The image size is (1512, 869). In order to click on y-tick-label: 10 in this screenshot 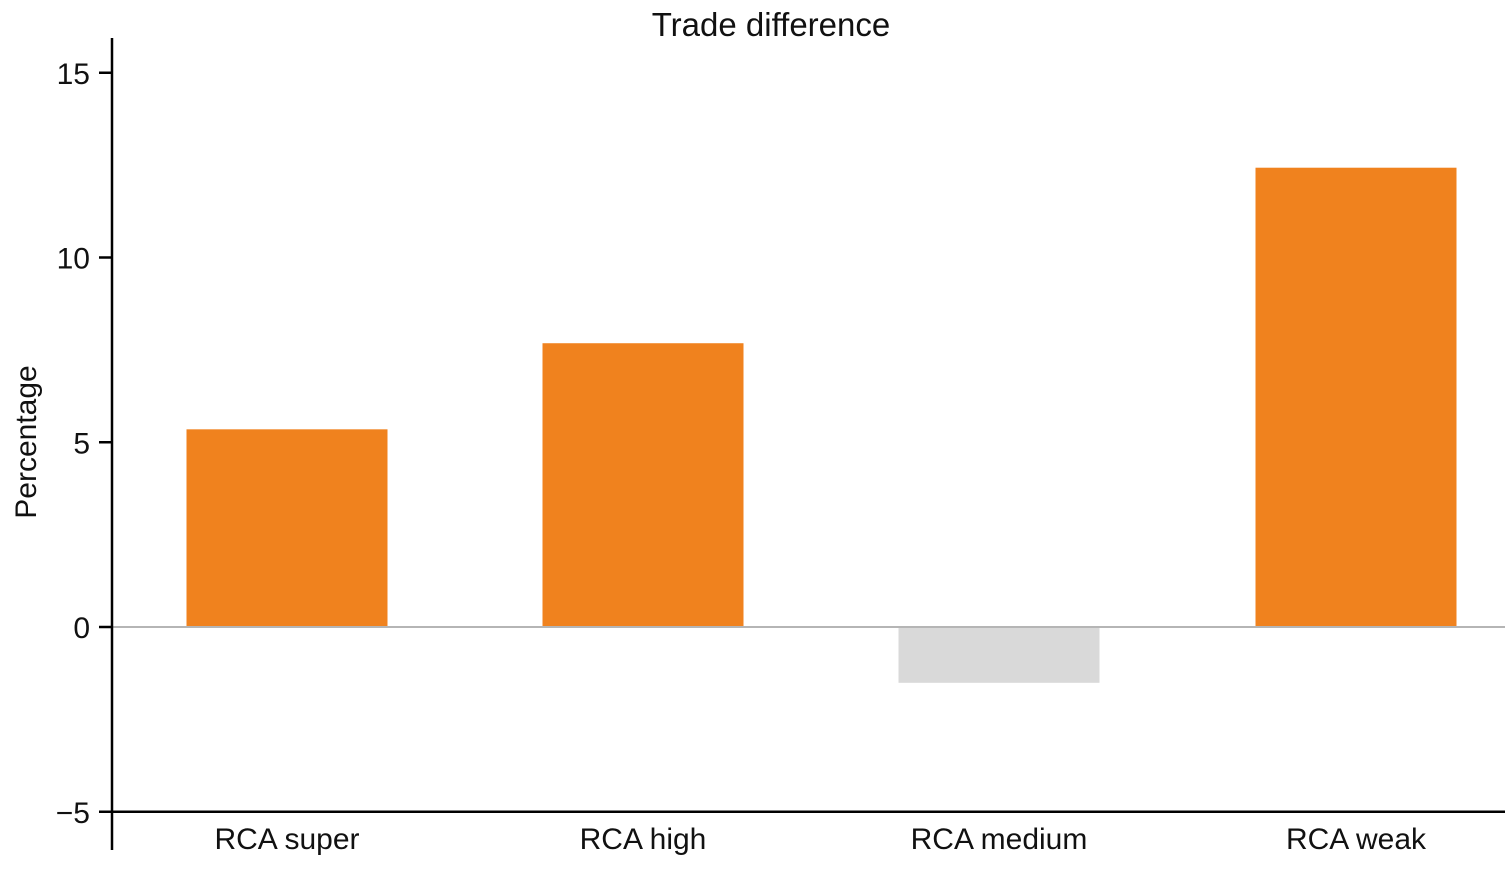, I will do `click(73, 259)`.